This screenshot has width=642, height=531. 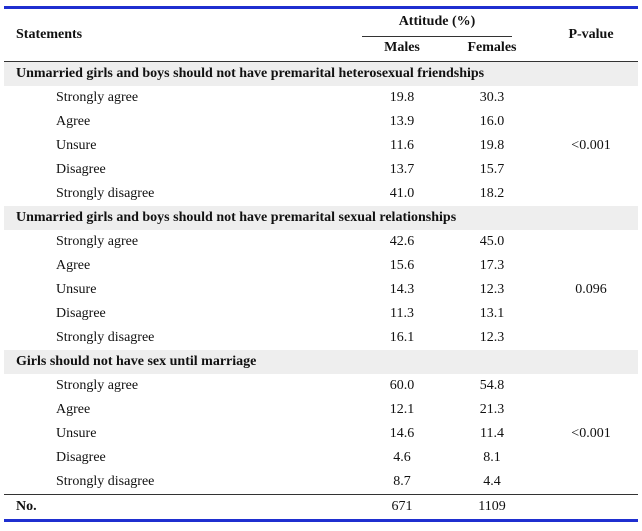 I want to click on table-row: Agree 15.6 17.3, so click(x=321, y=266).